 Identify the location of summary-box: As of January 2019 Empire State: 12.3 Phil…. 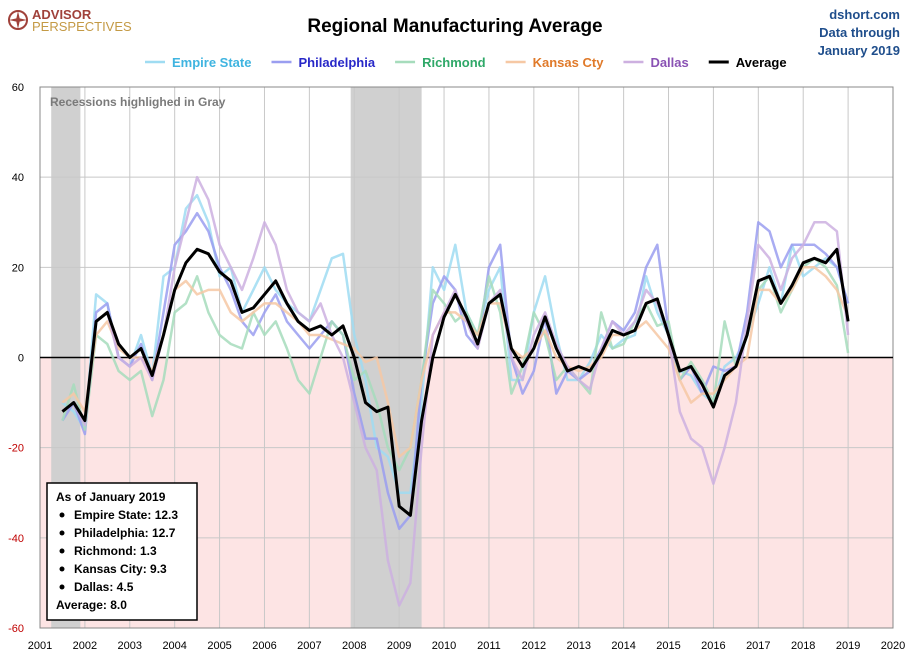
(122, 551).